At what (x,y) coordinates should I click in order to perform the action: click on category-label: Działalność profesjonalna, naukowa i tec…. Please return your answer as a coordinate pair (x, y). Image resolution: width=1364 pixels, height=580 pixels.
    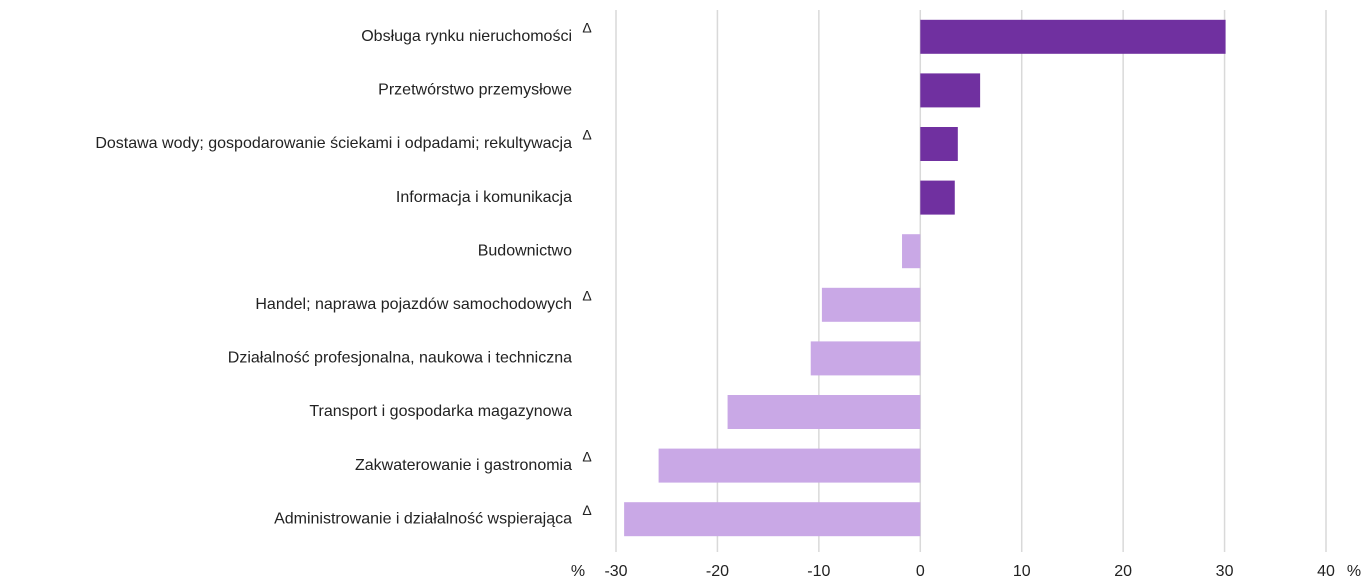
    Looking at the image, I should click on (400, 358).